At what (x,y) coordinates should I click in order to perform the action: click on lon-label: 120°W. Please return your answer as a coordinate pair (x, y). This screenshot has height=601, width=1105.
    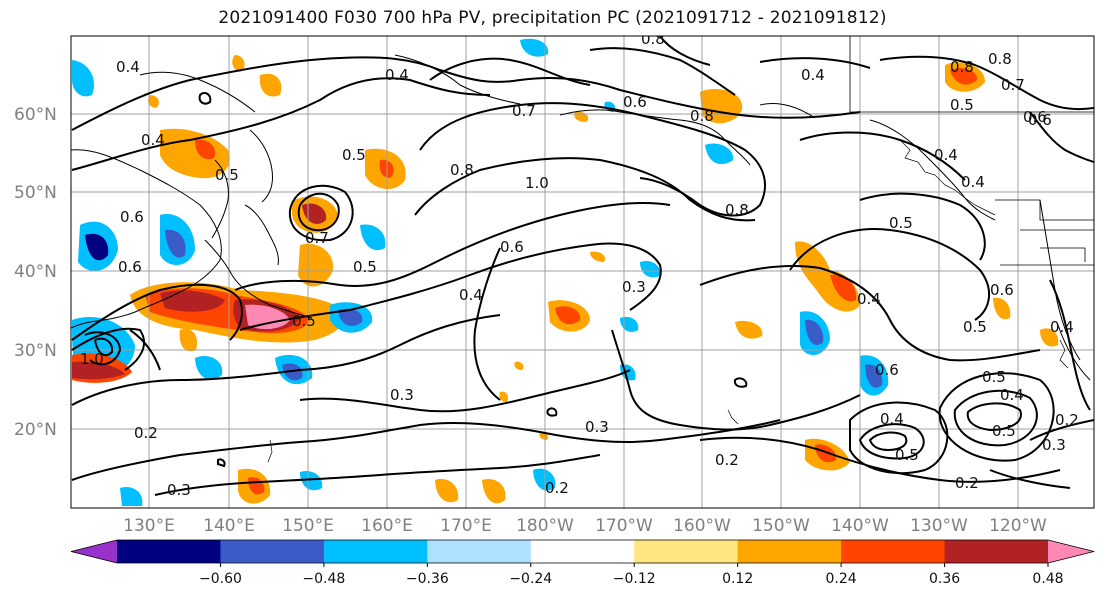
    Looking at the image, I should click on (1018, 526).